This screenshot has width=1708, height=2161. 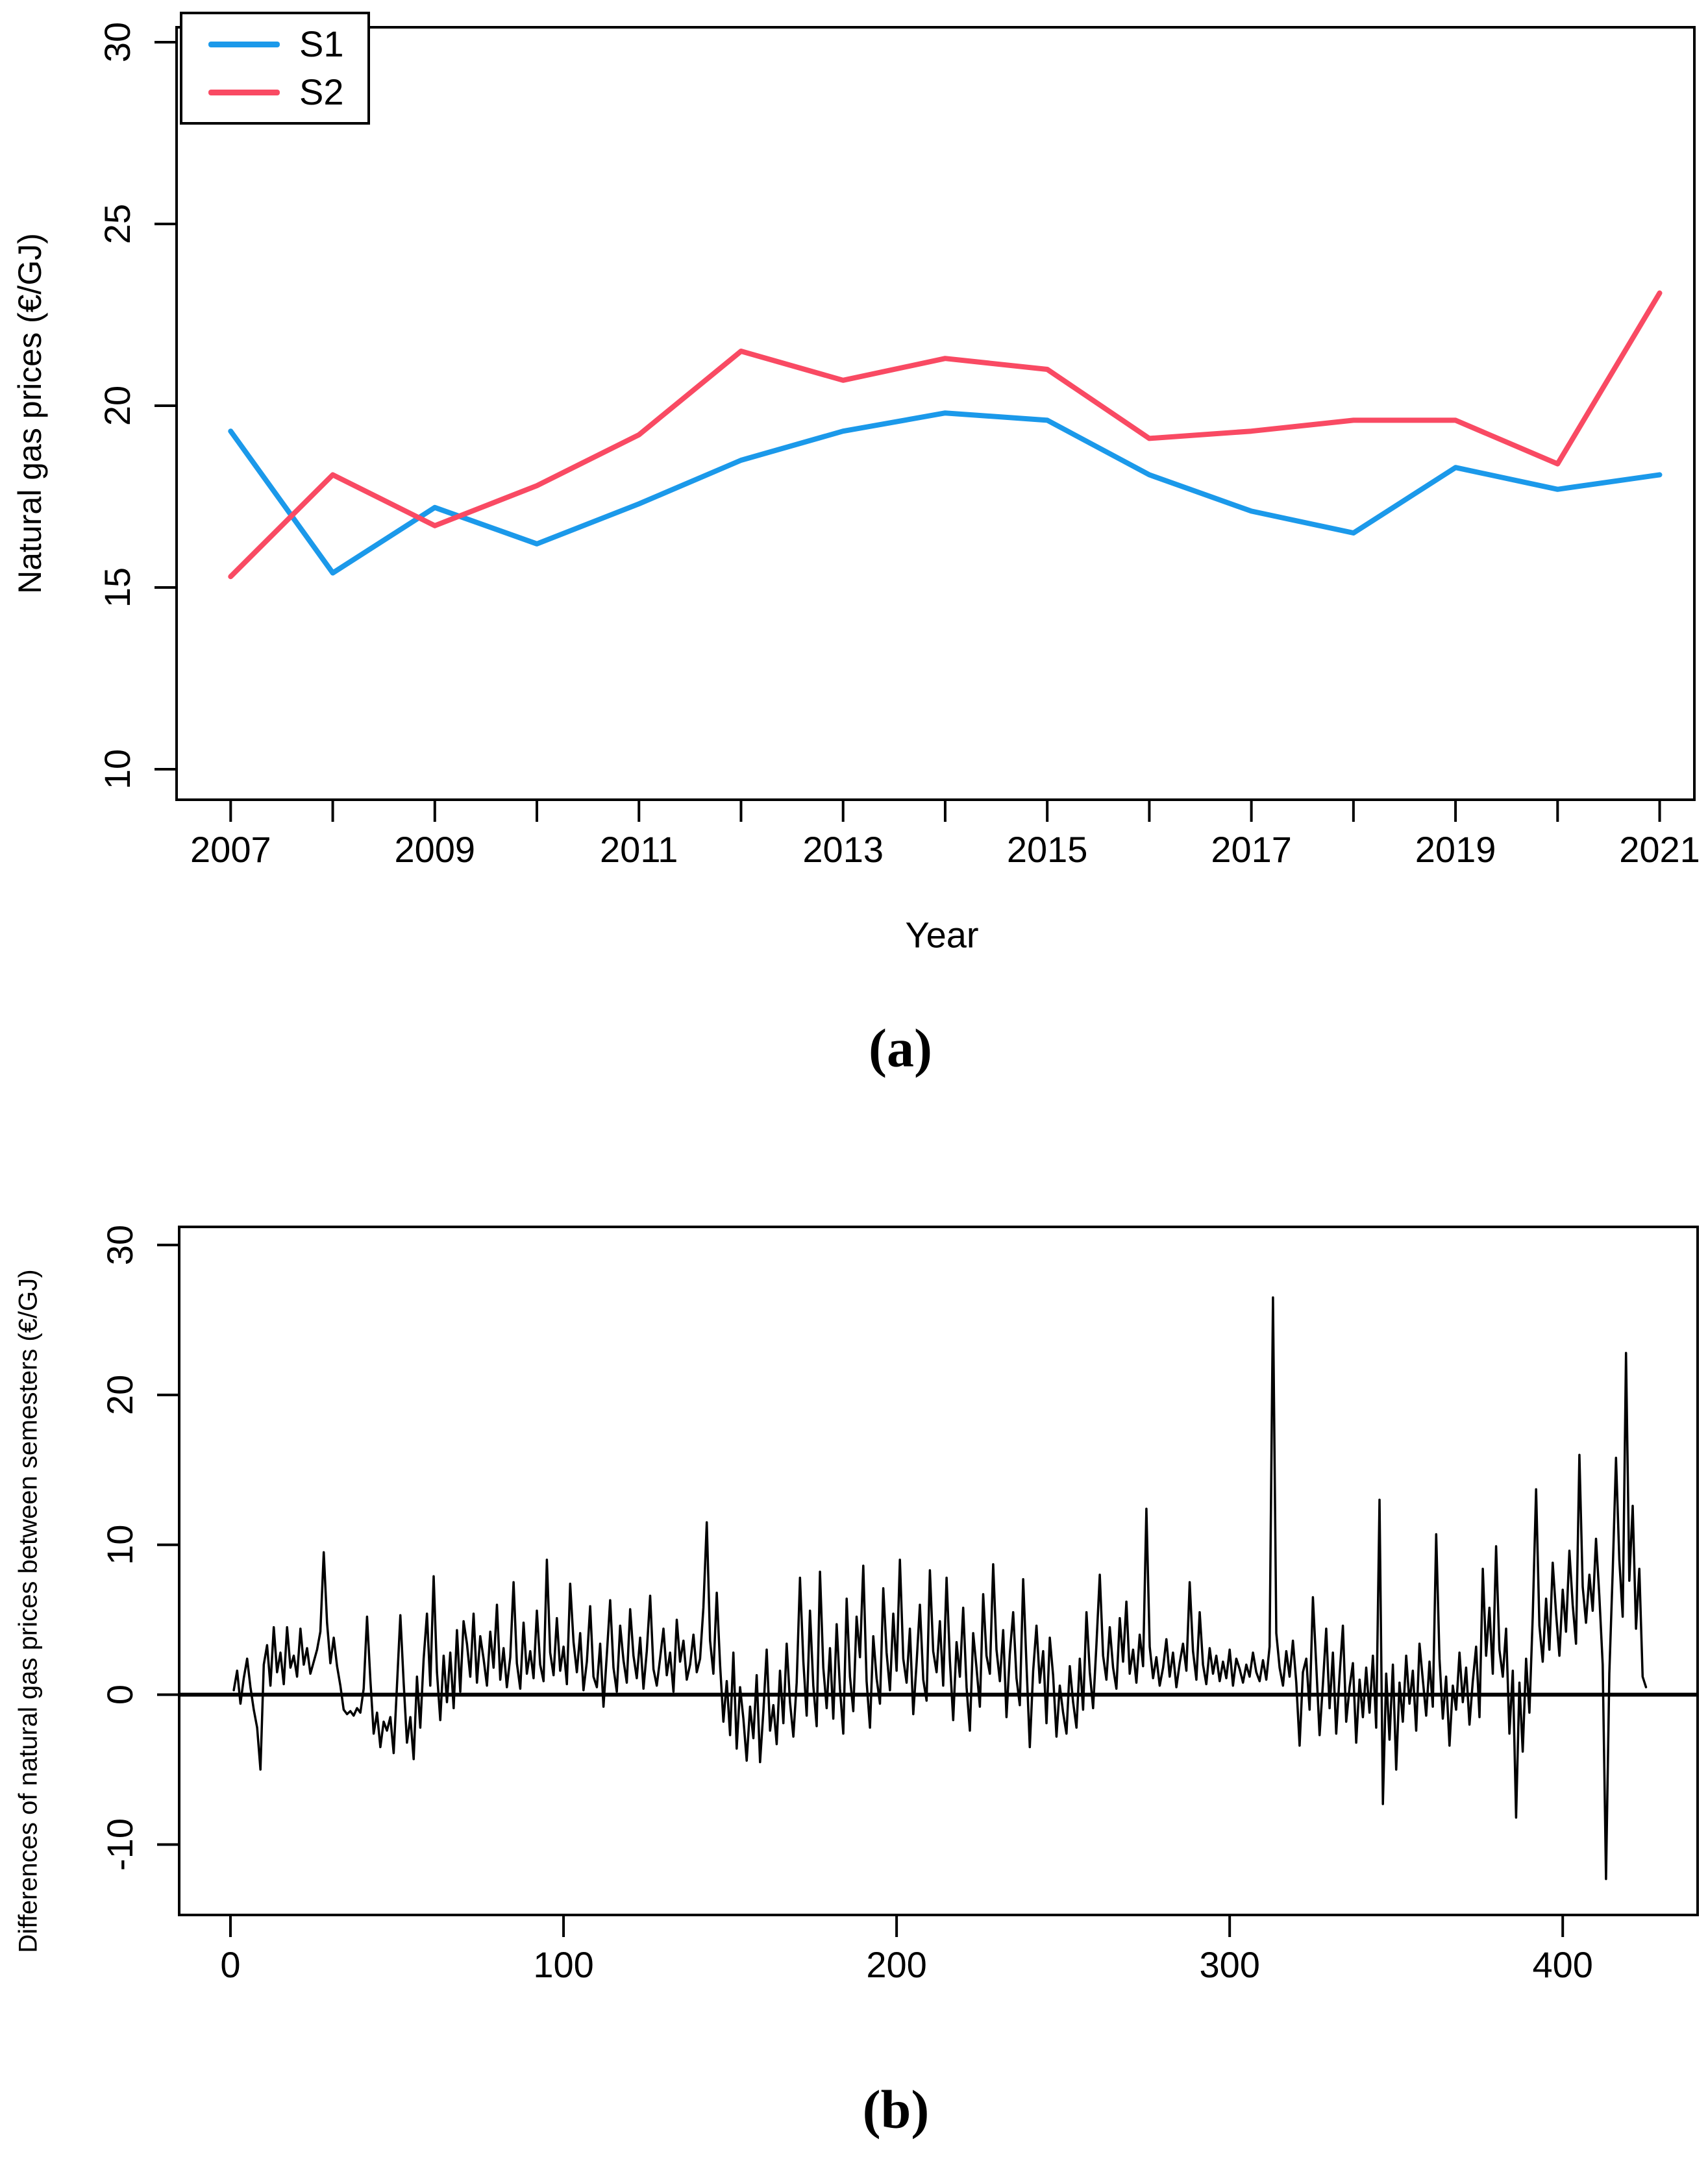 I want to click on legend-box: S1 S2, so click(x=275, y=68).